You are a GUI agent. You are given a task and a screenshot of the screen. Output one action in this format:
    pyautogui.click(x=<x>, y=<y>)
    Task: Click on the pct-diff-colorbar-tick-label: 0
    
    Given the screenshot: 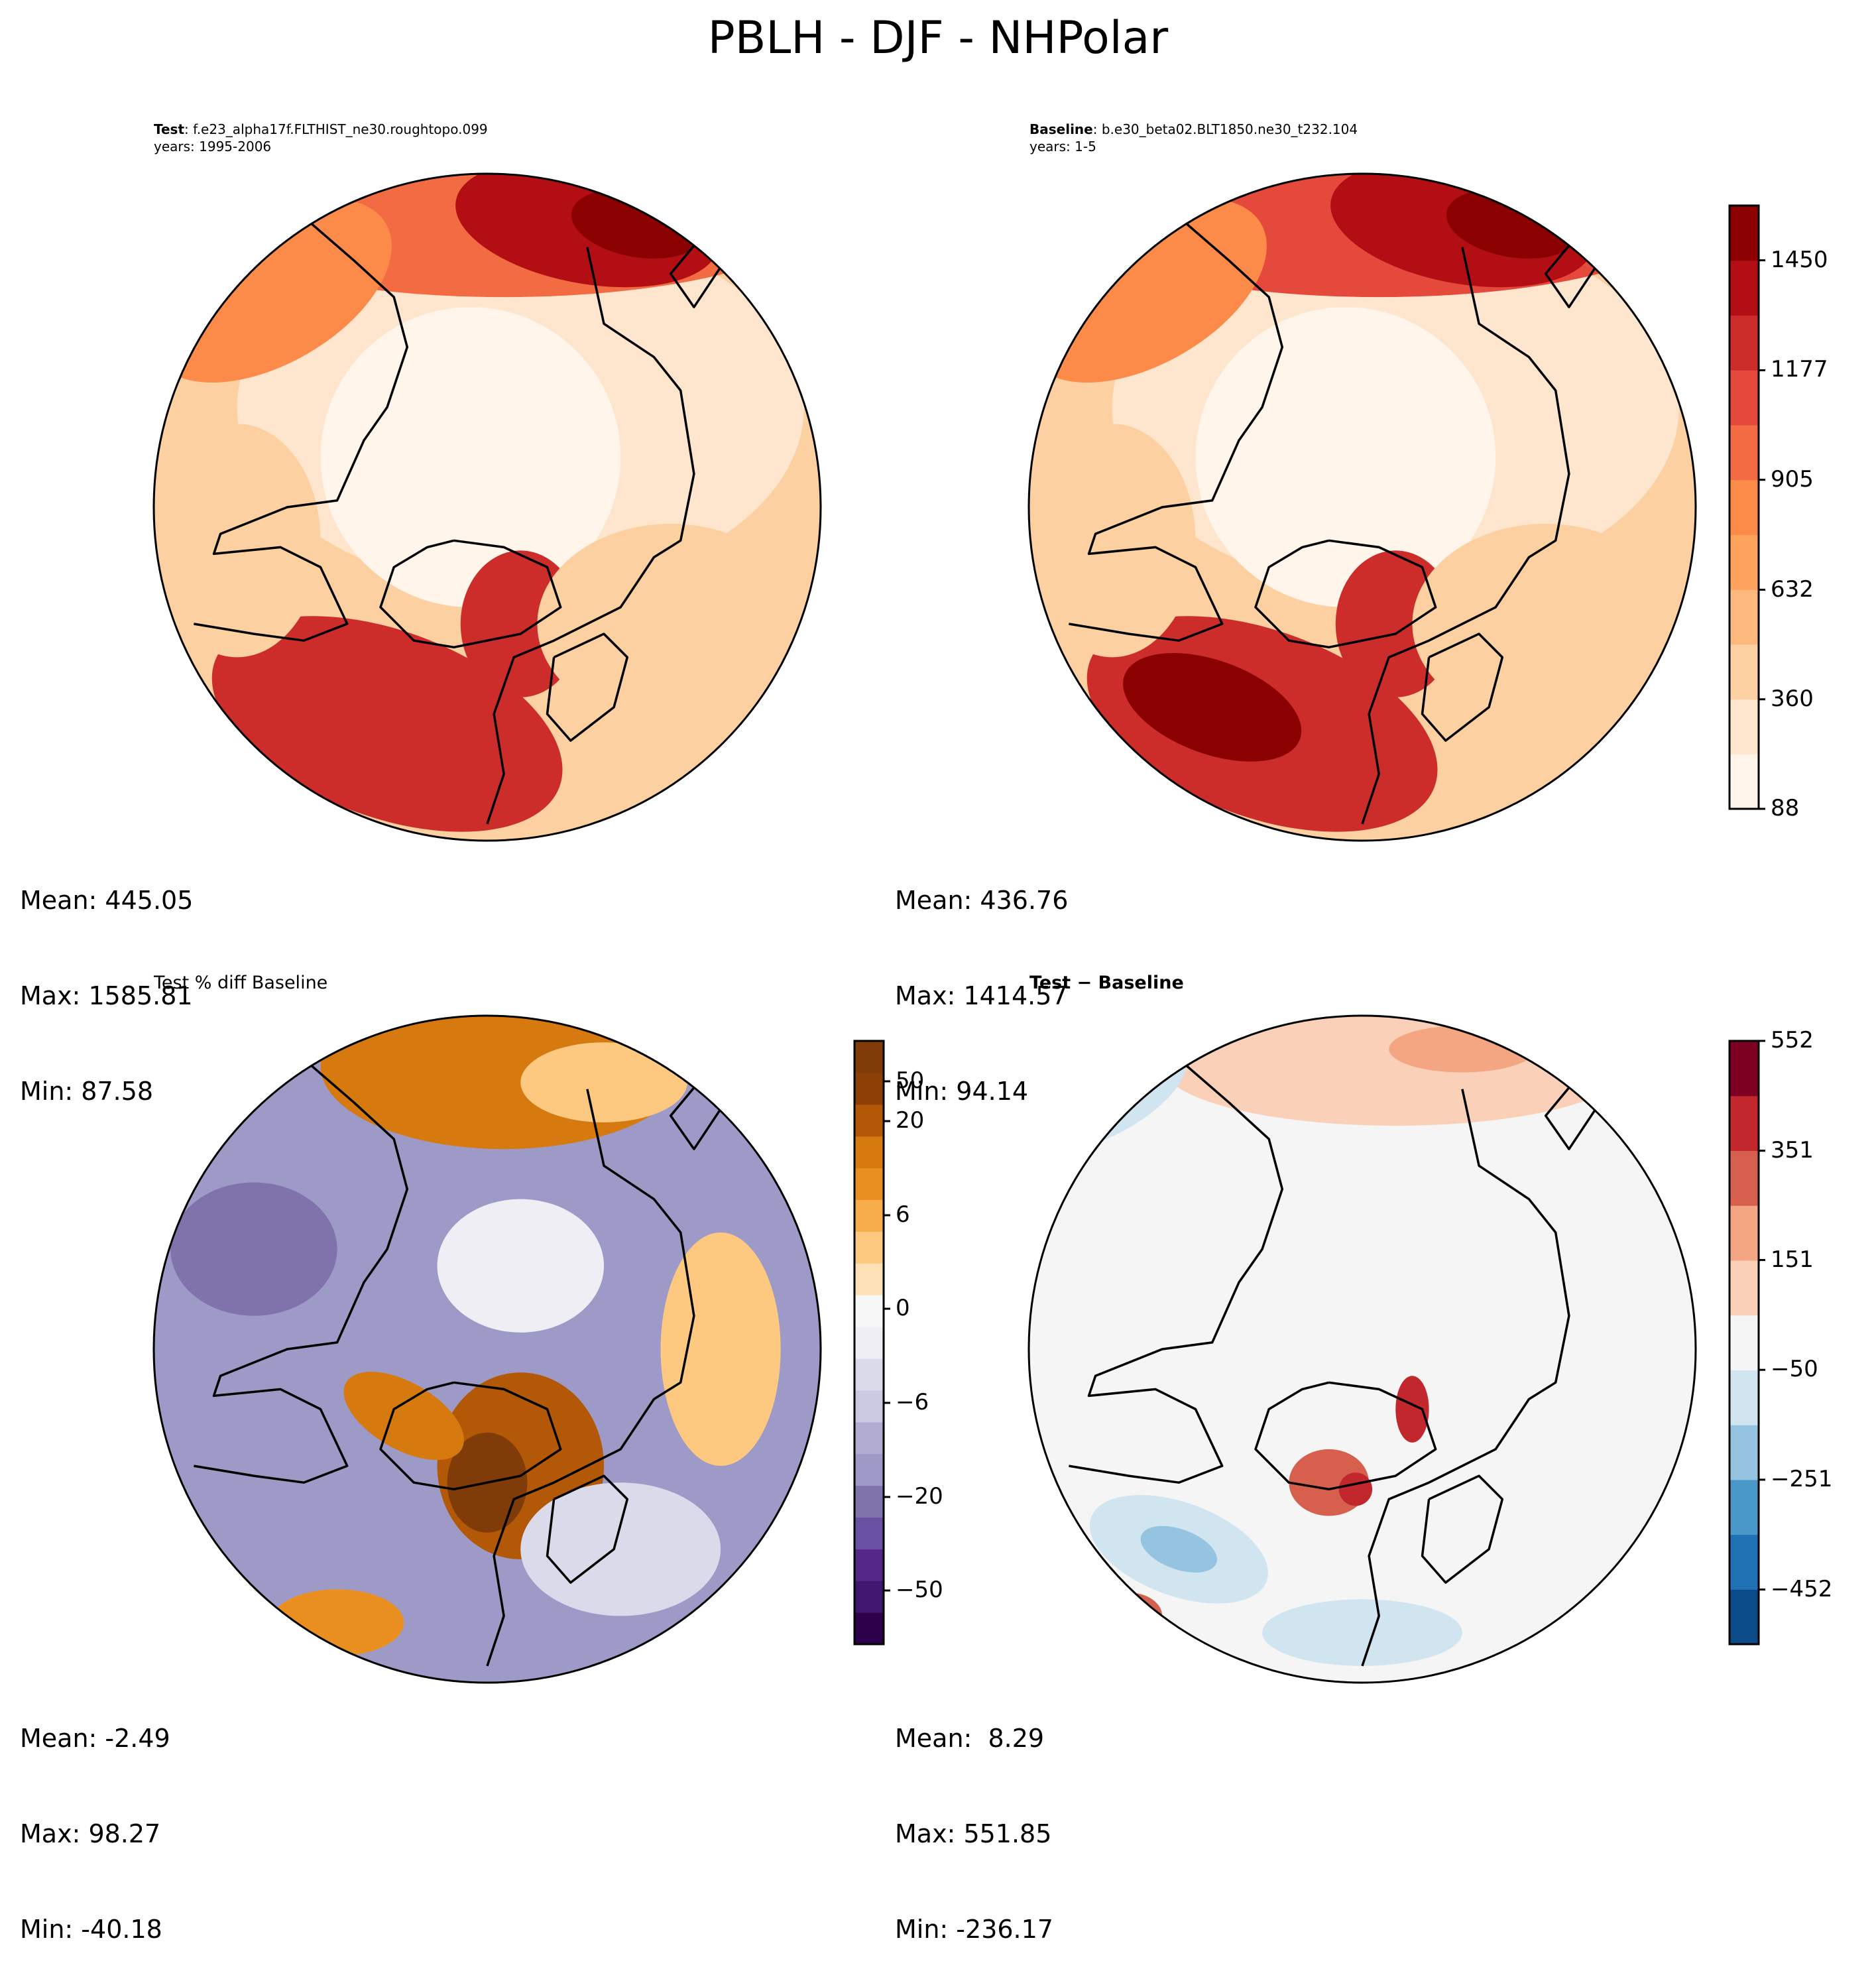 What is the action you would take?
    pyautogui.click(x=903, y=1308)
    